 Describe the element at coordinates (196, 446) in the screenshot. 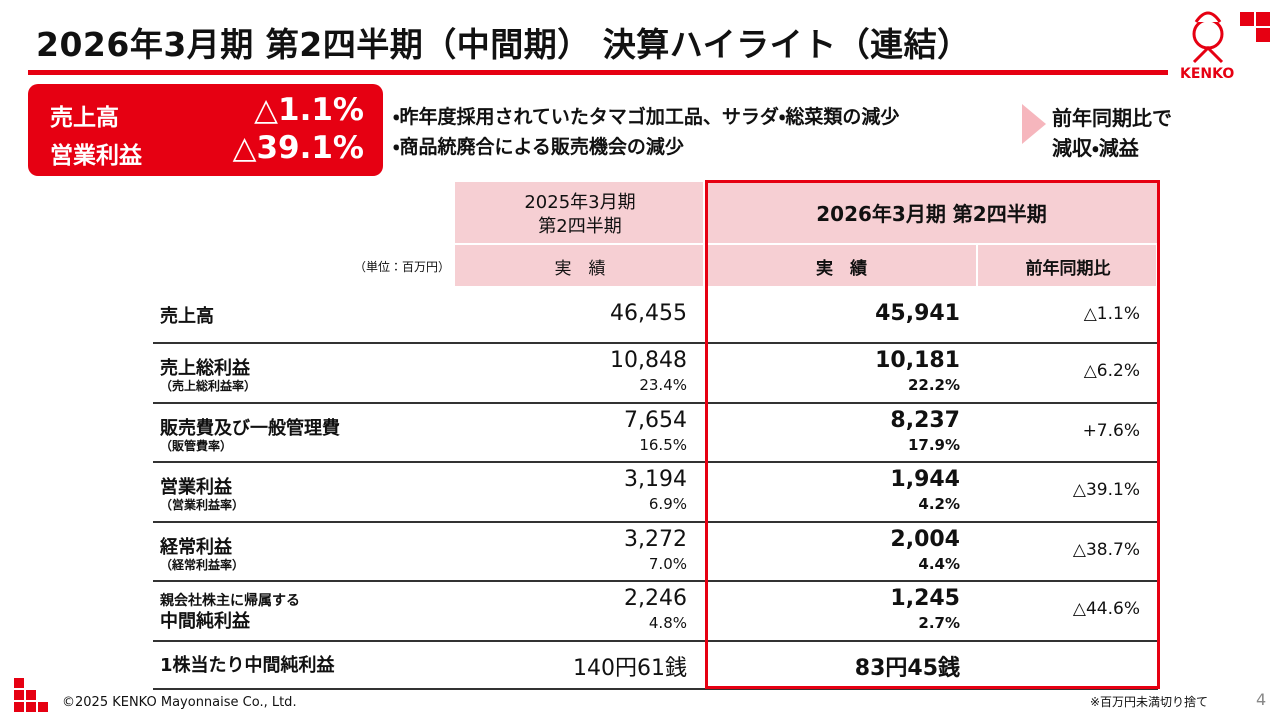

I see `row-sublabel: （販管費率）` at that location.